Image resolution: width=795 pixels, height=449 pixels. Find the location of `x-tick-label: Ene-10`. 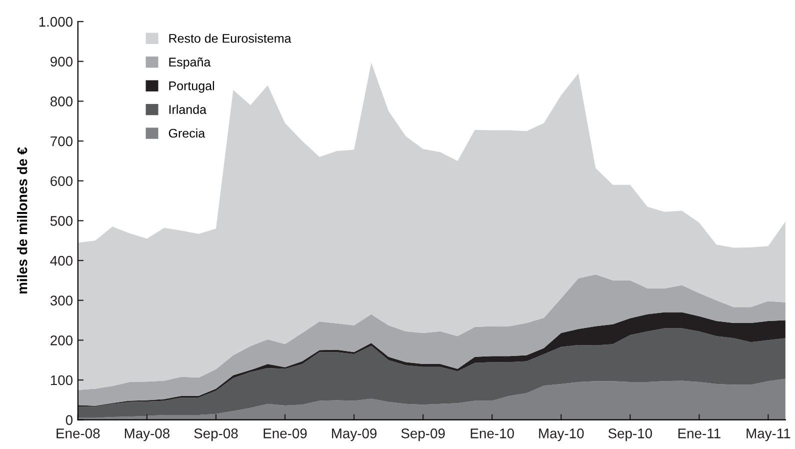

x-tick-label: Ene-10 is located at coordinates (492, 433).